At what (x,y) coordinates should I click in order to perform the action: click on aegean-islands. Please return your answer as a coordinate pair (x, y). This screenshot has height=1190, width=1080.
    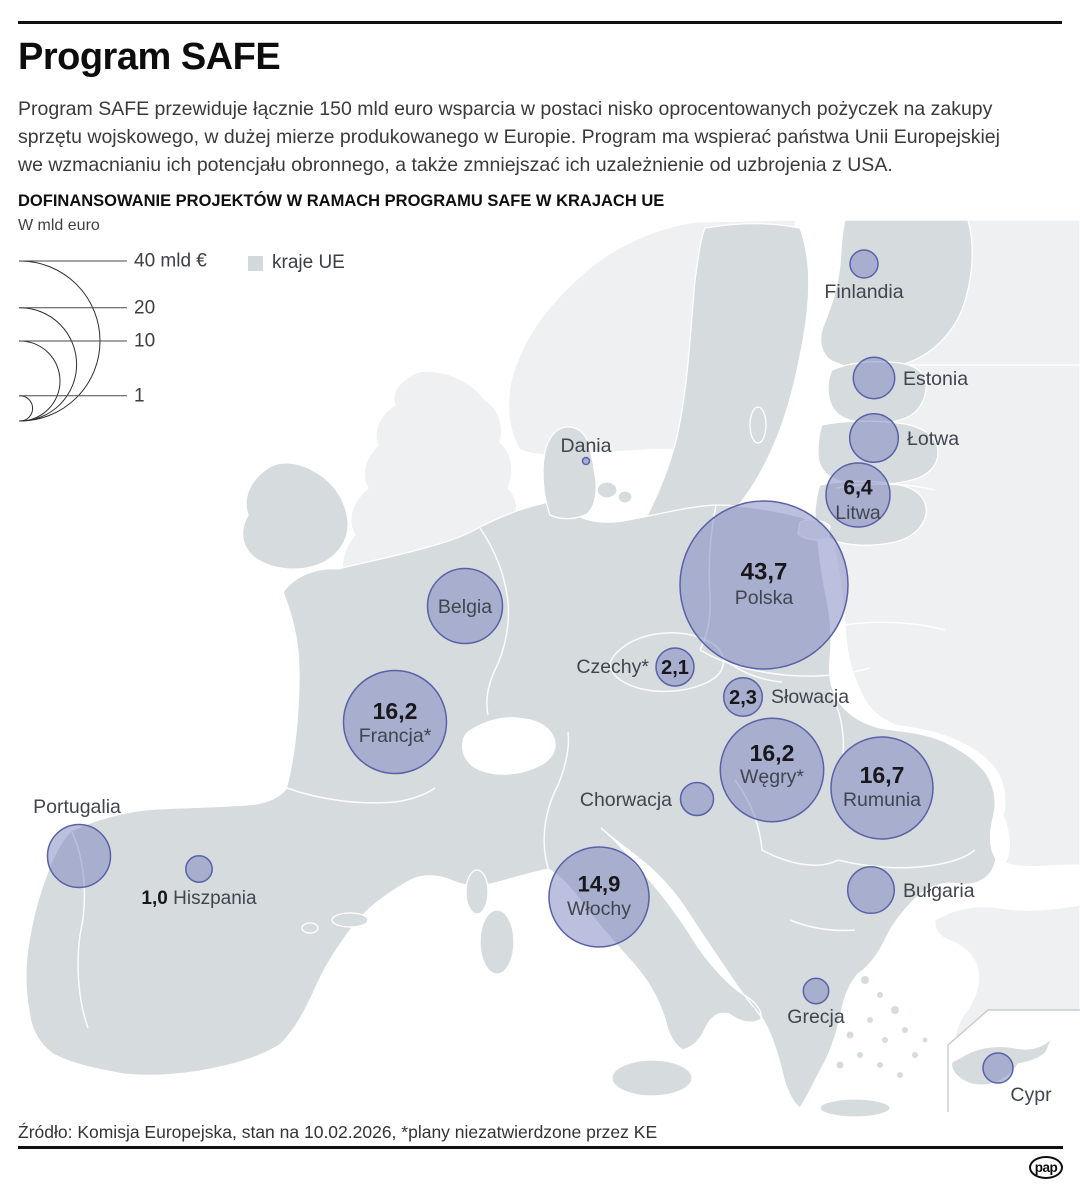
    Looking at the image, I should click on (835, 1027).